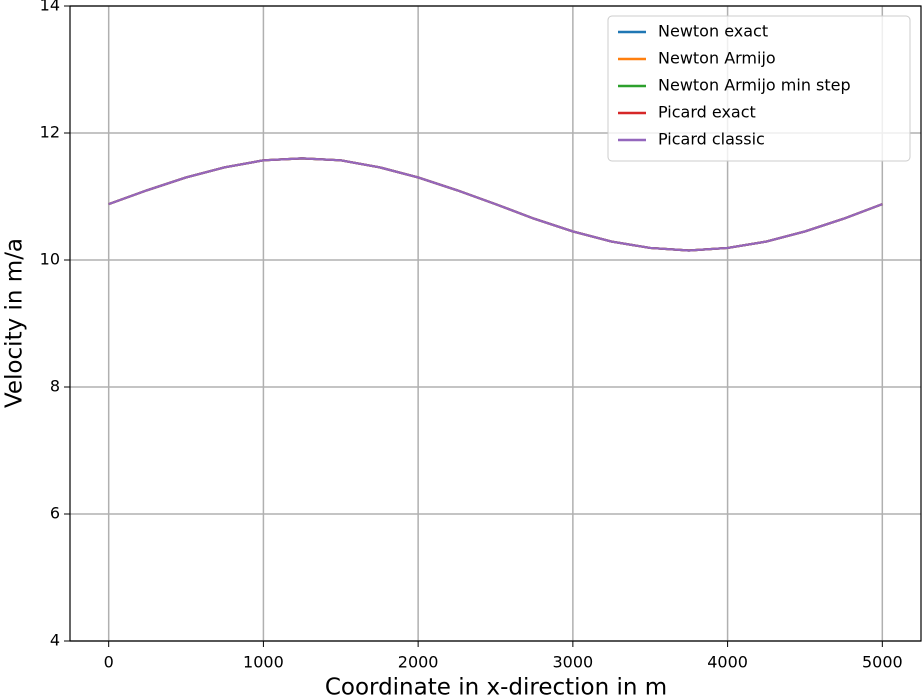  I want to click on legend-box, so click(759, 88).